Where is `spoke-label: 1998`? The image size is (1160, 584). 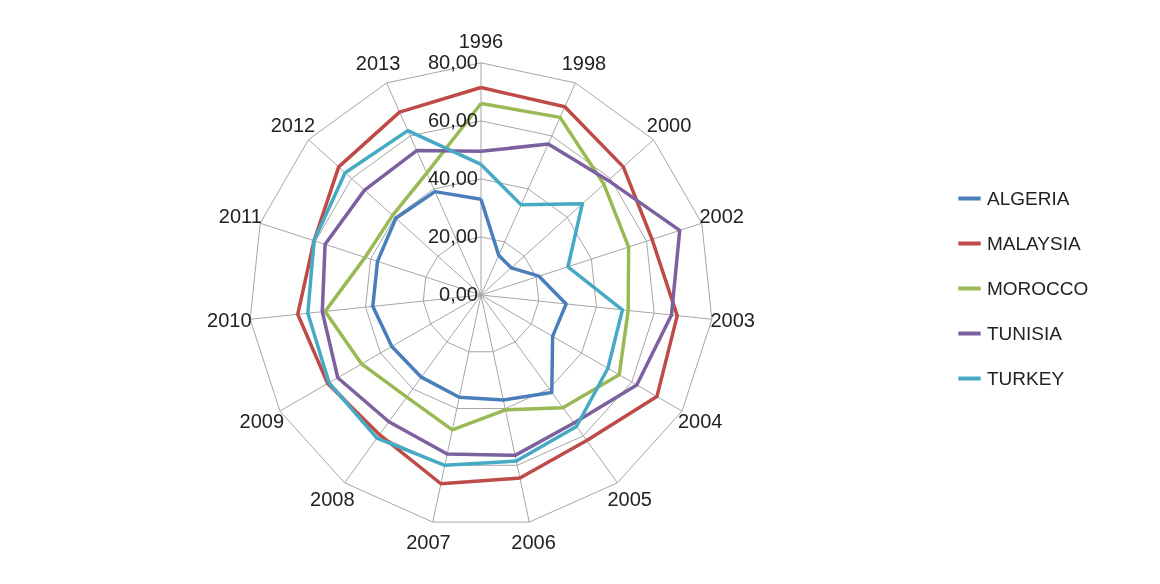
spoke-label: 1998 is located at coordinates (584, 62).